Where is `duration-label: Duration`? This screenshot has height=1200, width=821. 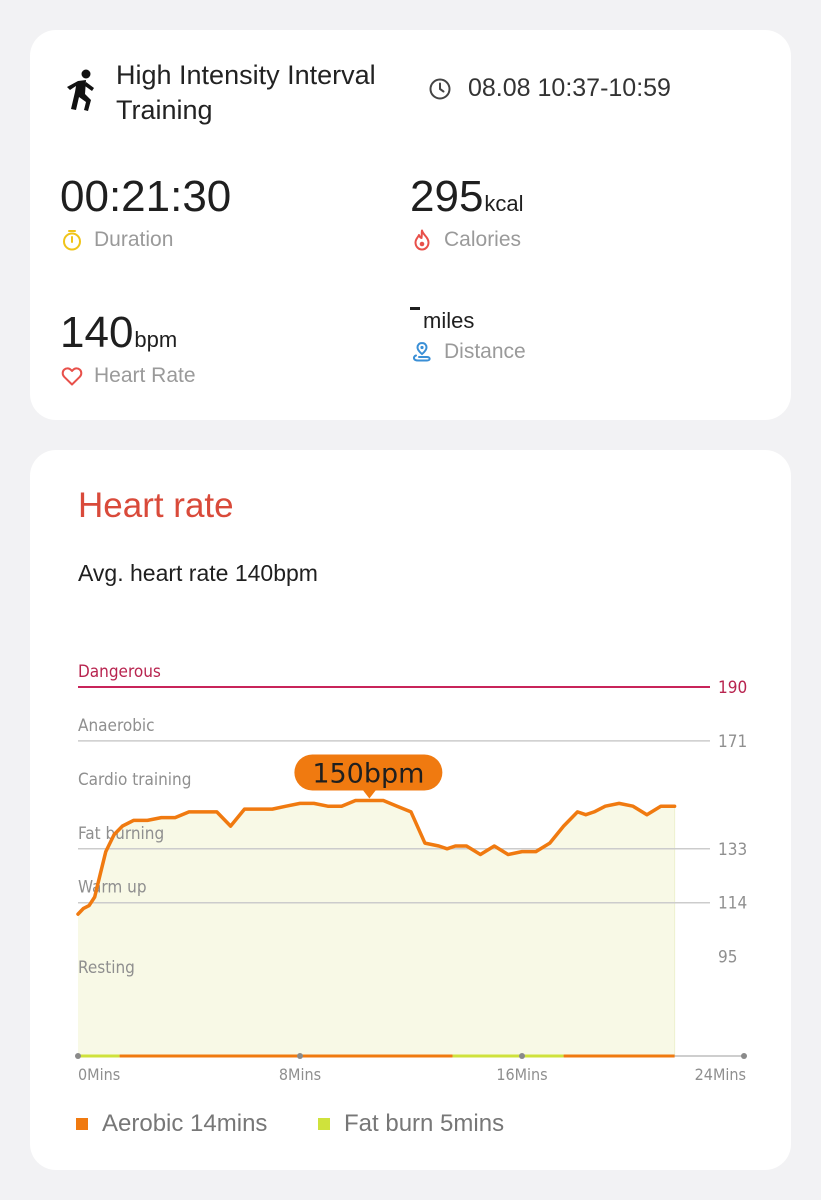 duration-label: Duration is located at coordinates (134, 239).